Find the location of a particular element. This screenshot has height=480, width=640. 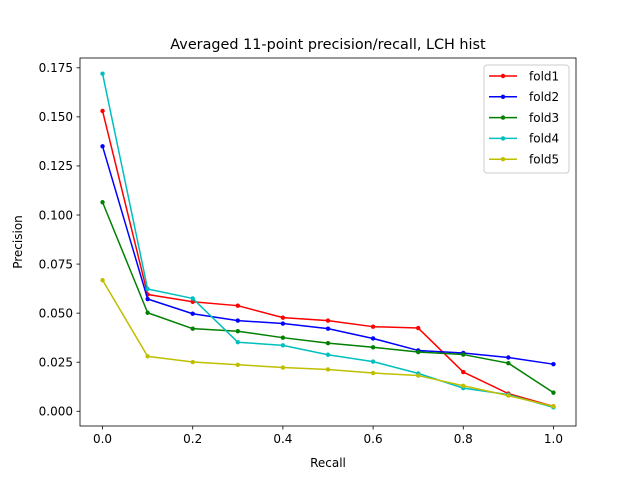

y-tick-label: 0.050 is located at coordinates (56, 313).